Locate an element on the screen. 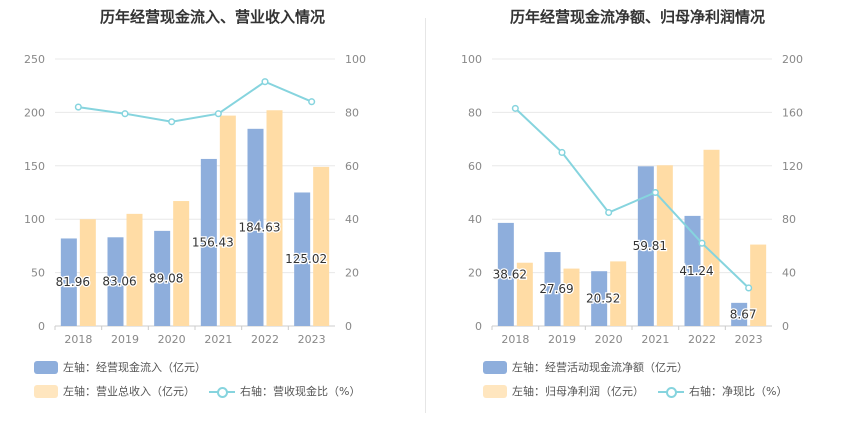  bar-data-label: 59.81 is located at coordinates (650, 246).